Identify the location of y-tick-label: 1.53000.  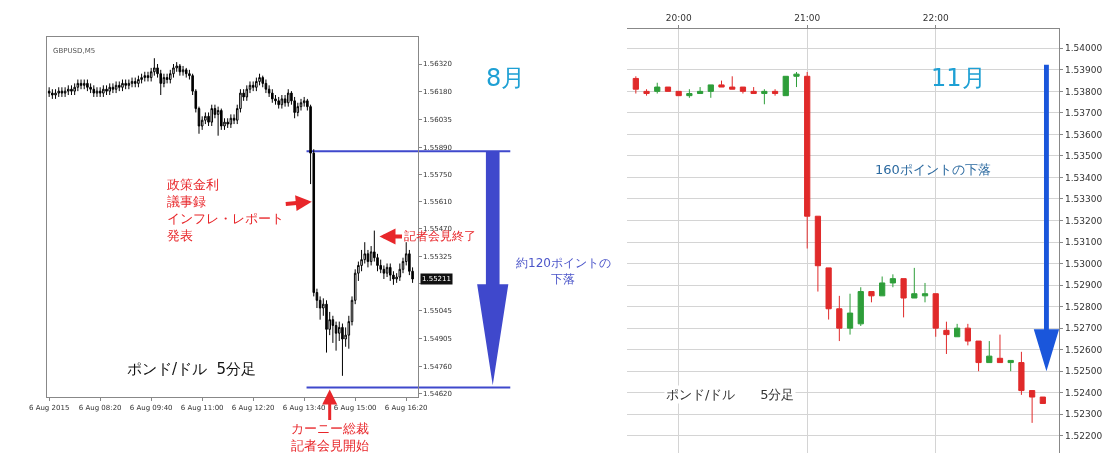
(1083, 263).